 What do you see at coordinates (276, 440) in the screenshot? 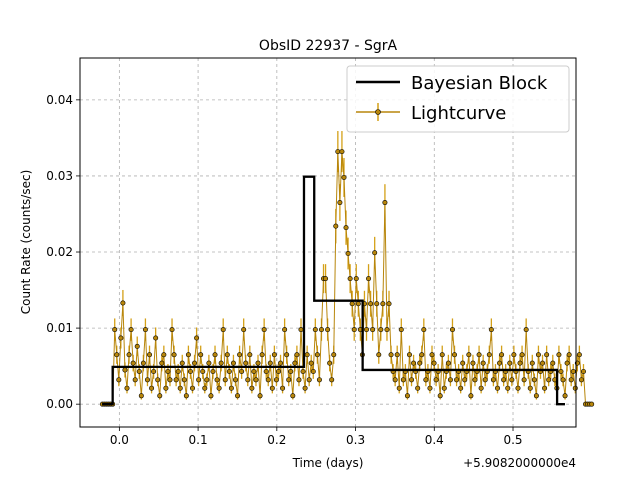
I see `x-tick-label: 0.2` at bounding box center [276, 440].